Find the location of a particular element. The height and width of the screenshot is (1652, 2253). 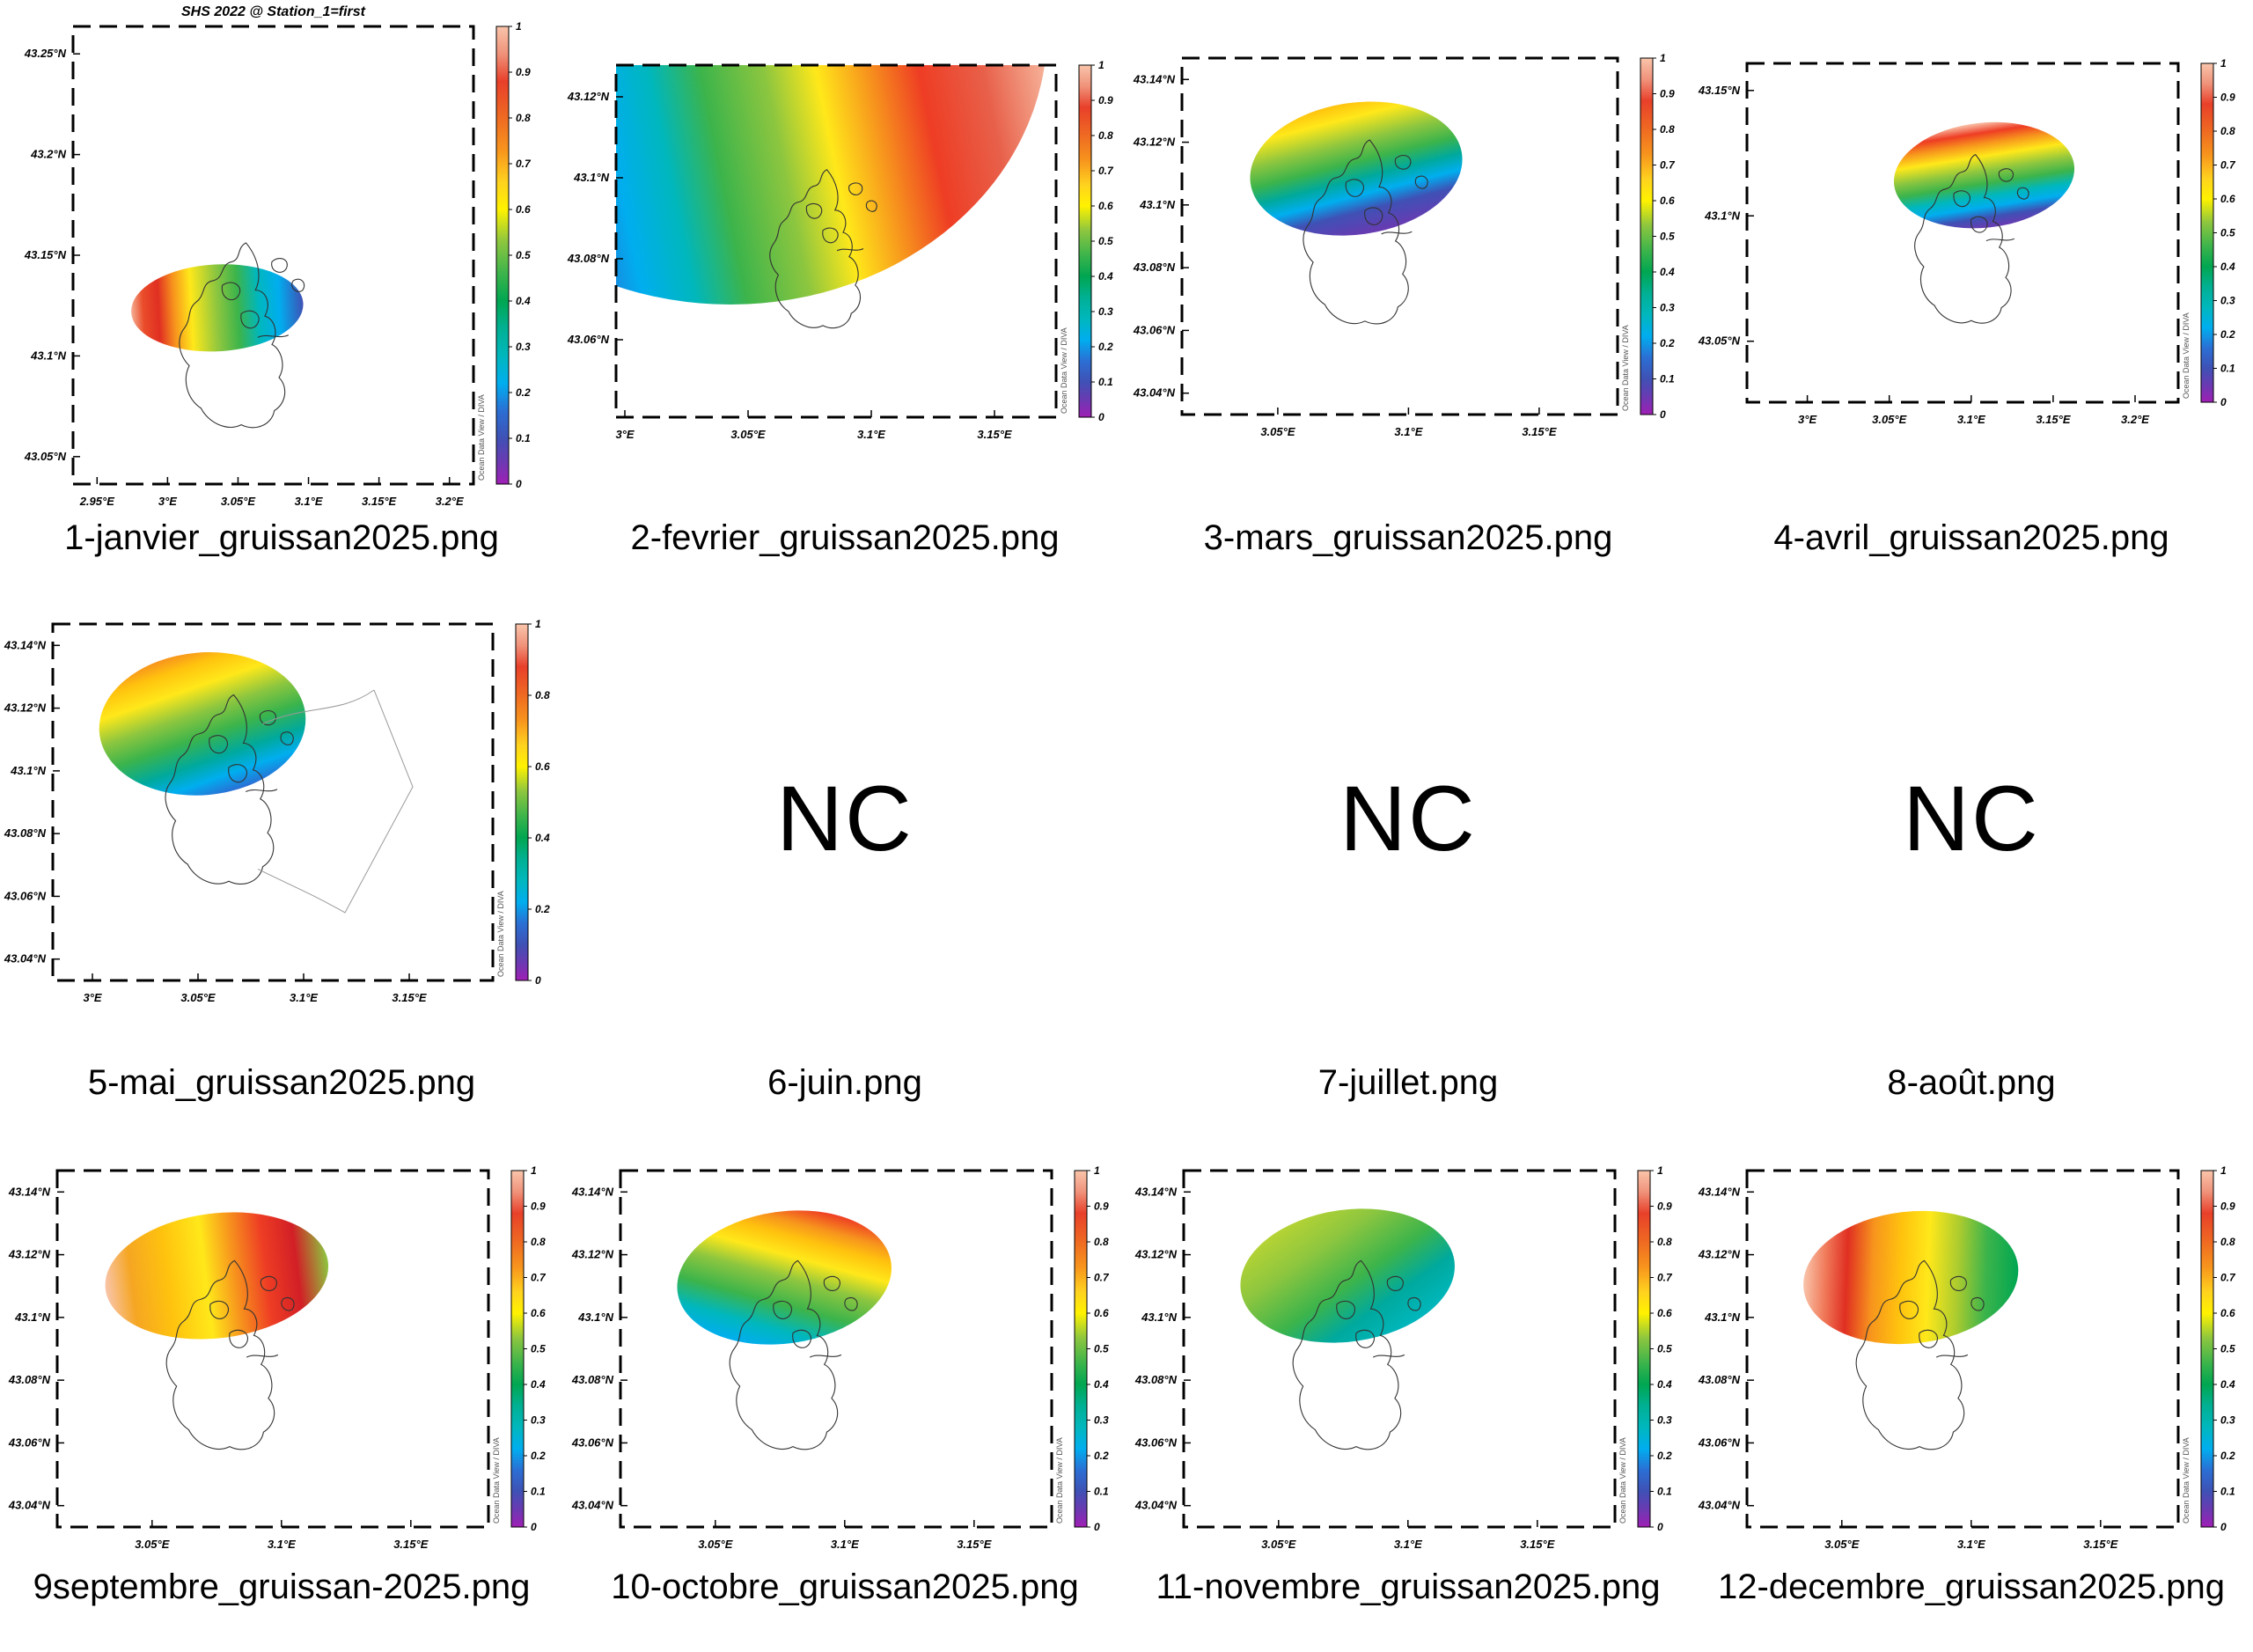

image-filename: 7-juillet.png is located at coordinates (1408, 1082).